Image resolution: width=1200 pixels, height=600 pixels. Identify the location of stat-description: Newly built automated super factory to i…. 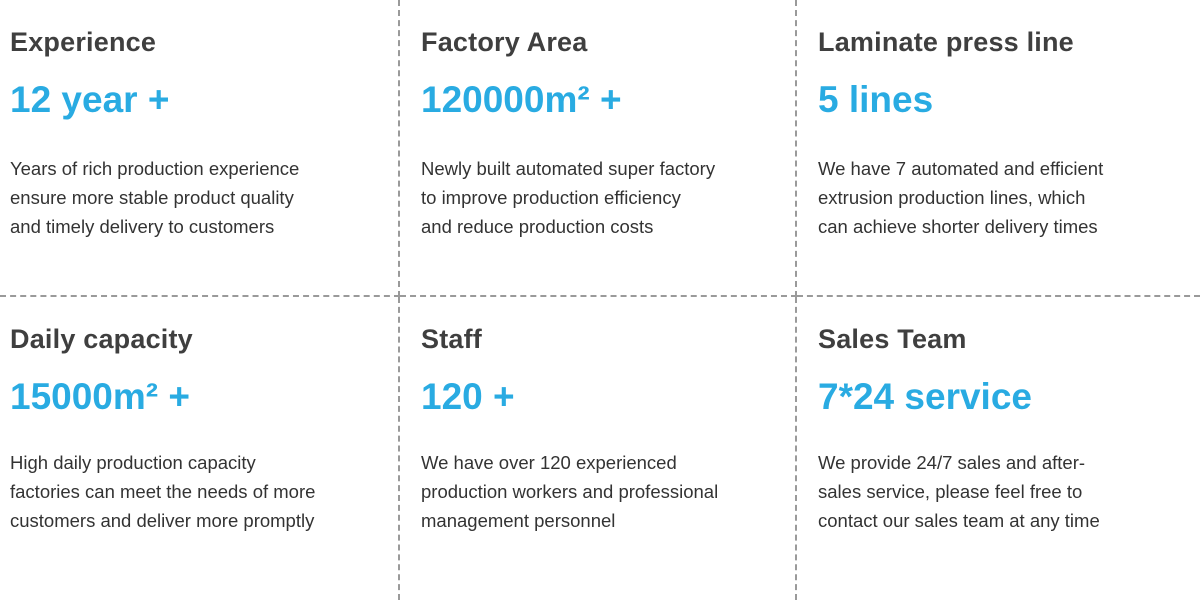
(568, 197).